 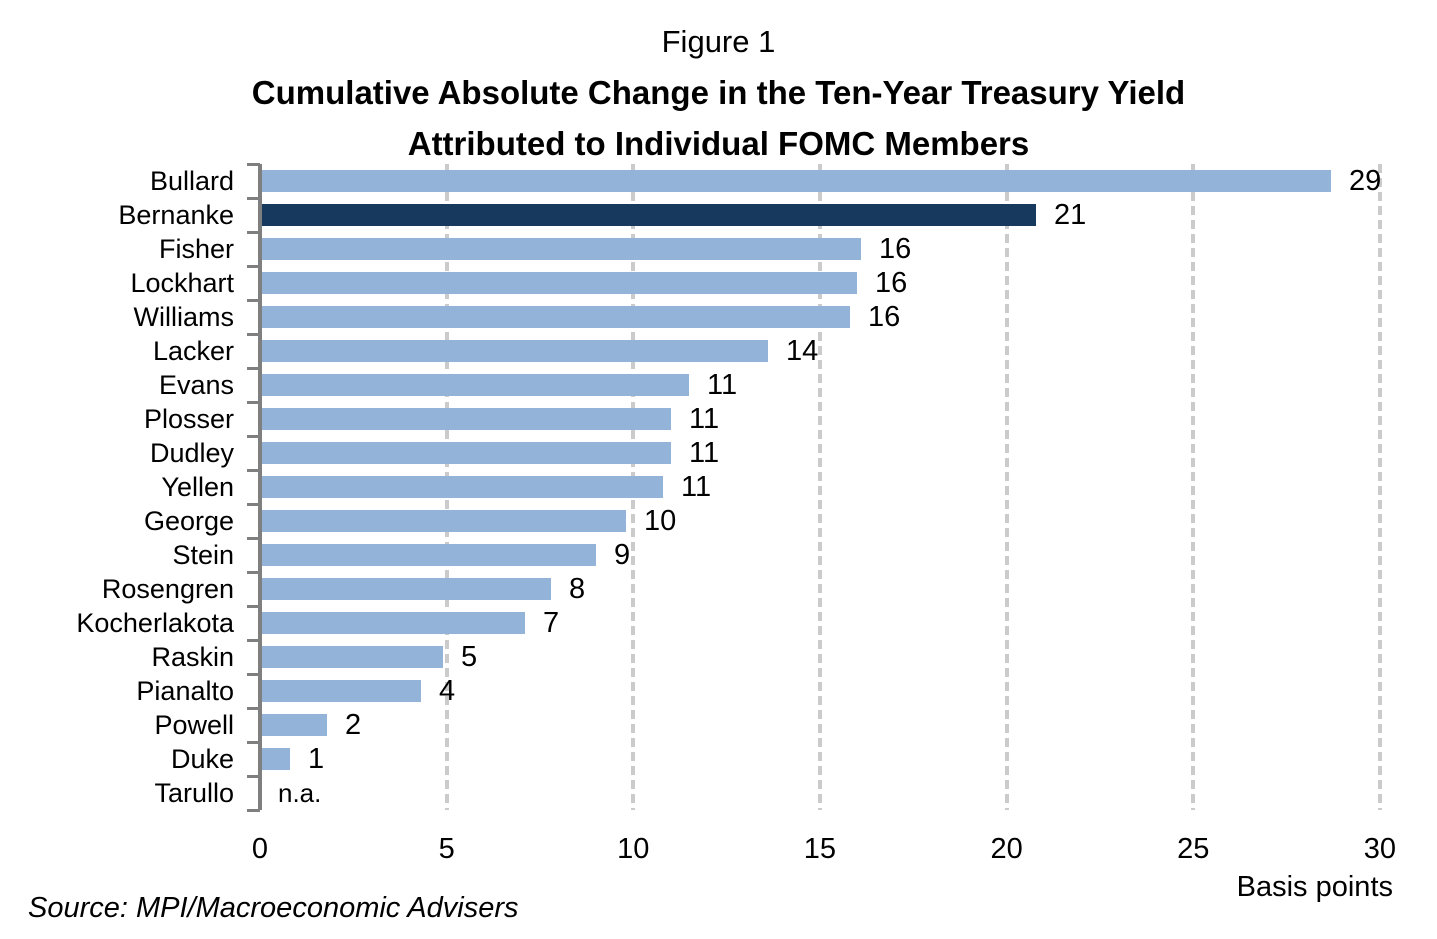 What do you see at coordinates (273, 908) in the screenshot?
I see `source-note: Source: MPI/Macroeconomic Advisers` at bounding box center [273, 908].